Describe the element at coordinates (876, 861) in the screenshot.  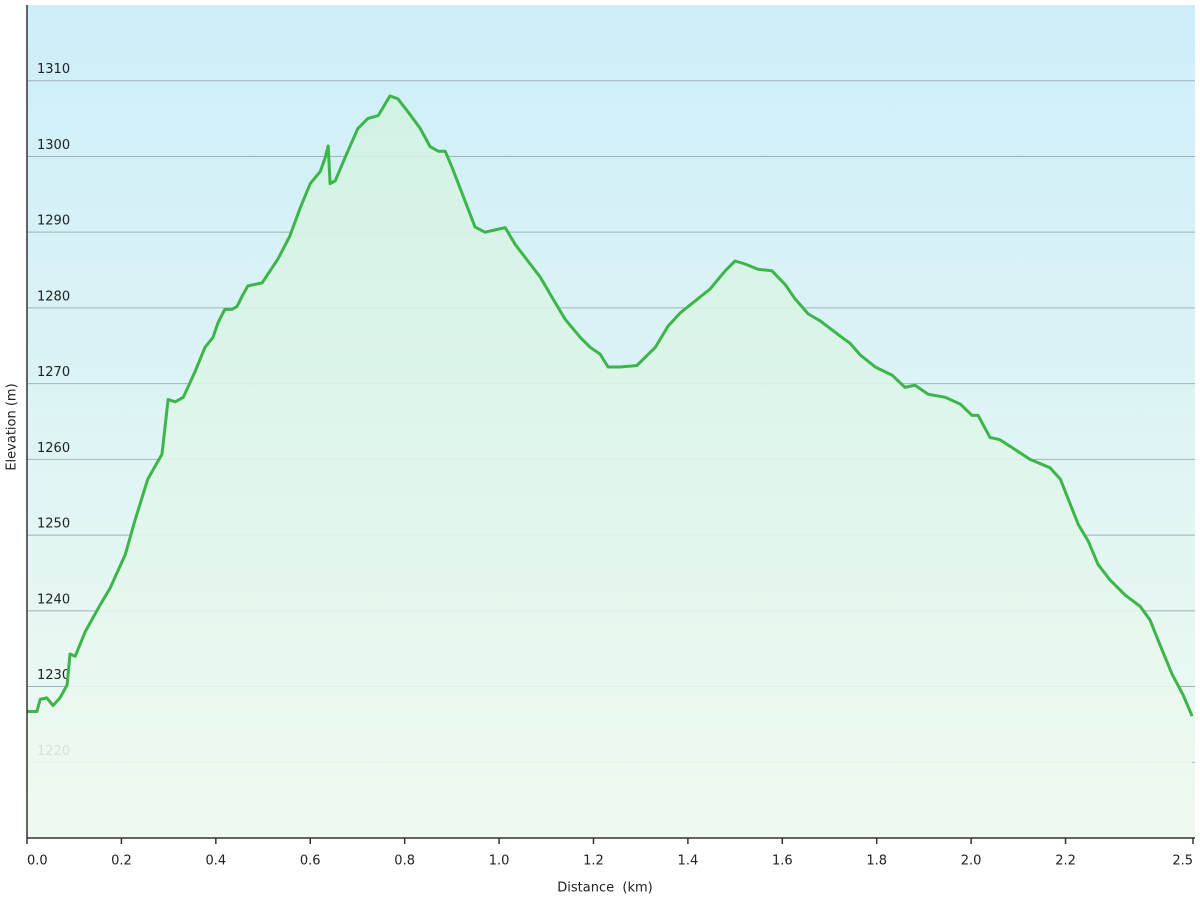
I see `x-tick-label: 1.8` at that location.